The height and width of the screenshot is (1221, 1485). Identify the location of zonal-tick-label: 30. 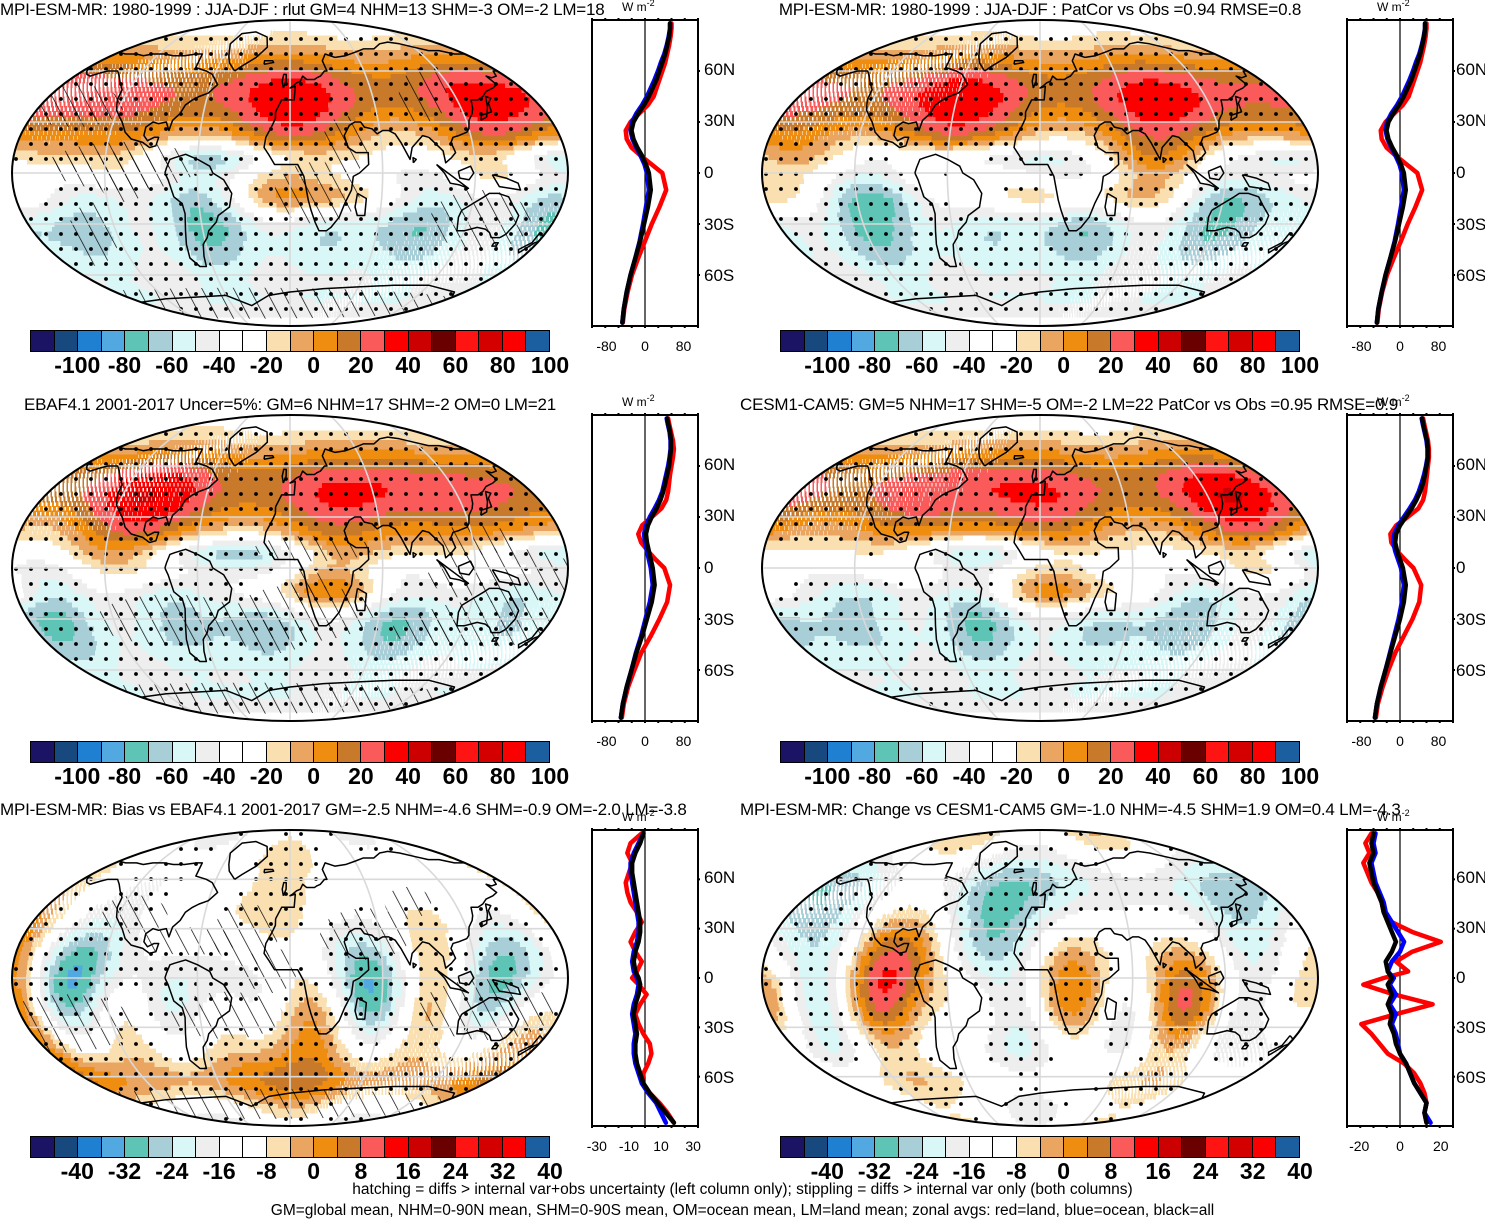
(693, 1146).